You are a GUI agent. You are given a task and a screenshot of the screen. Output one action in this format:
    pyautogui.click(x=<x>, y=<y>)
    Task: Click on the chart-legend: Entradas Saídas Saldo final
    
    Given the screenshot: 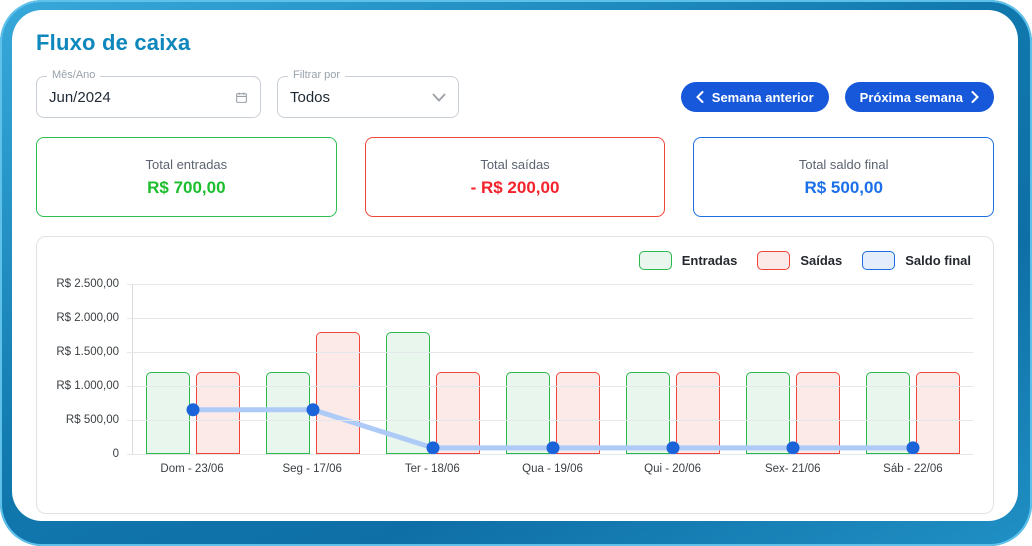 What is the action you would take?
    pyautogui.click(x=505, y=260)
    